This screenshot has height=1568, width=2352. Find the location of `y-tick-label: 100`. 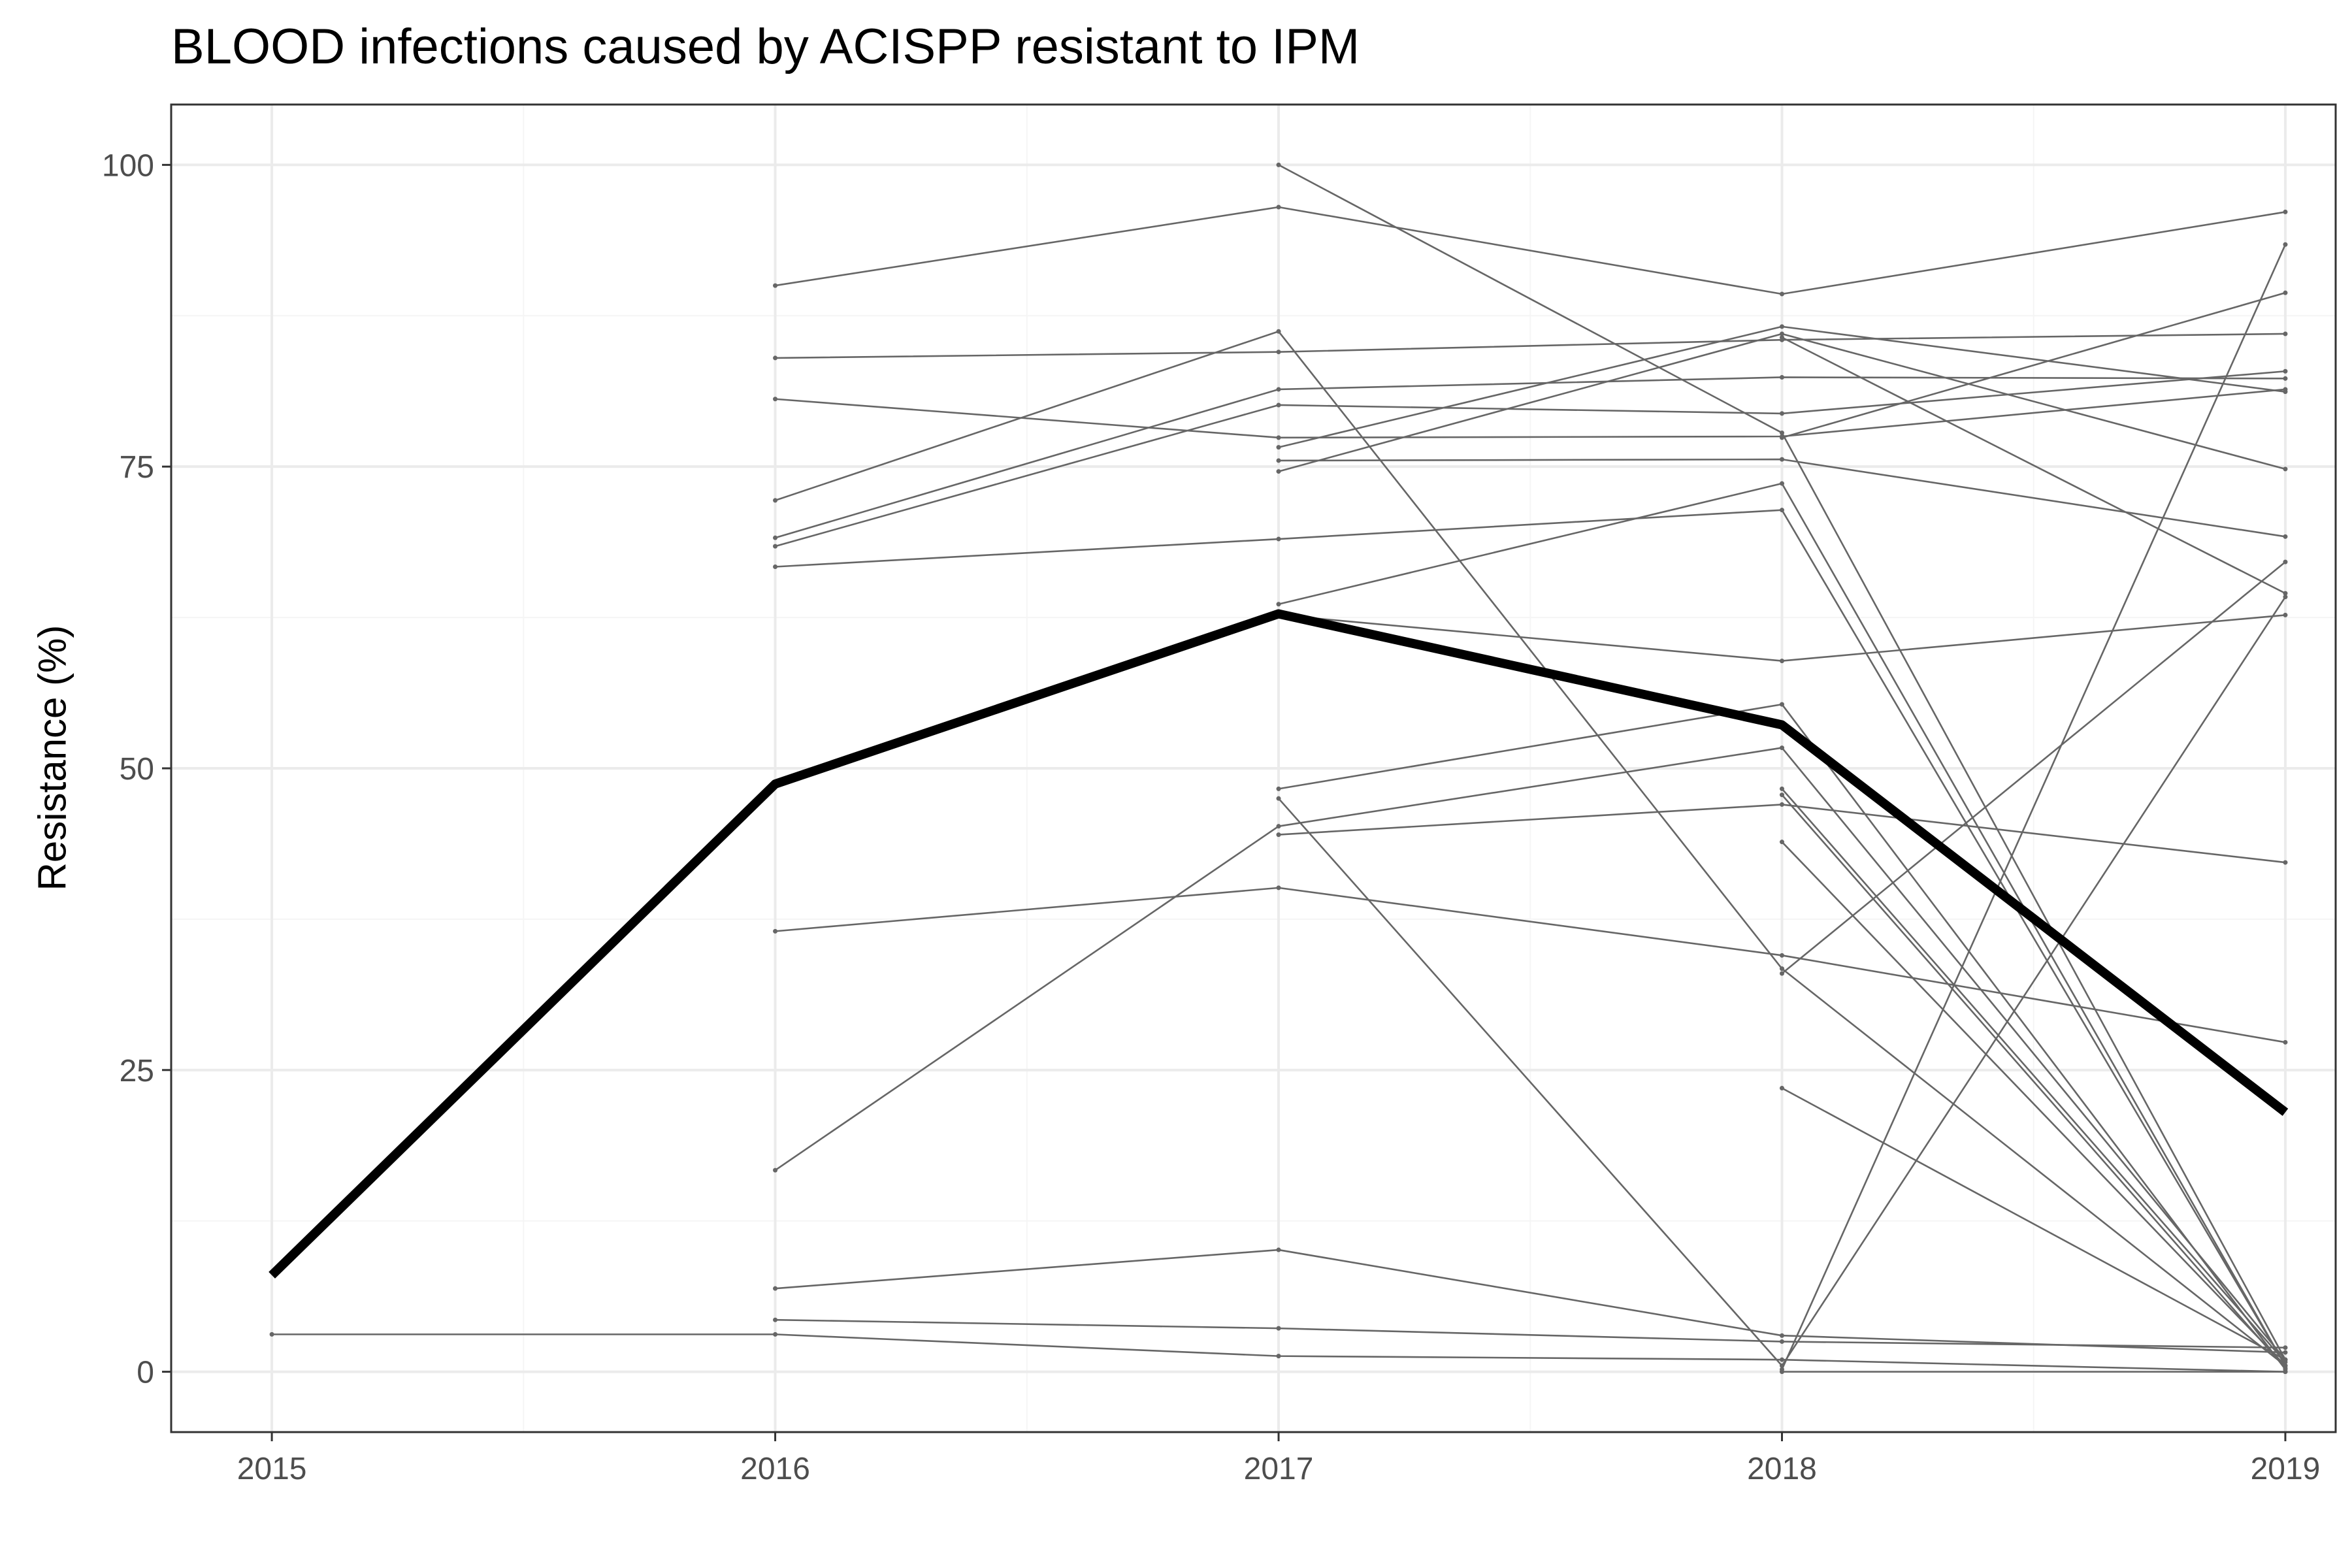

y-tick-label: 100 is located at coordinates (128, 165).